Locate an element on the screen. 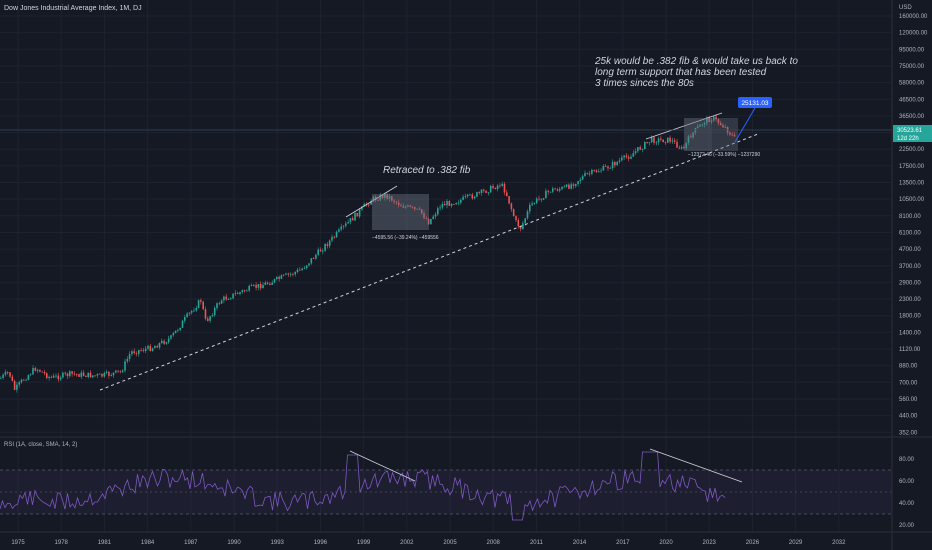 This screenshot has width=932, height=550. price-axis-tick: 120000.00 is located at coordinates (913, 34).